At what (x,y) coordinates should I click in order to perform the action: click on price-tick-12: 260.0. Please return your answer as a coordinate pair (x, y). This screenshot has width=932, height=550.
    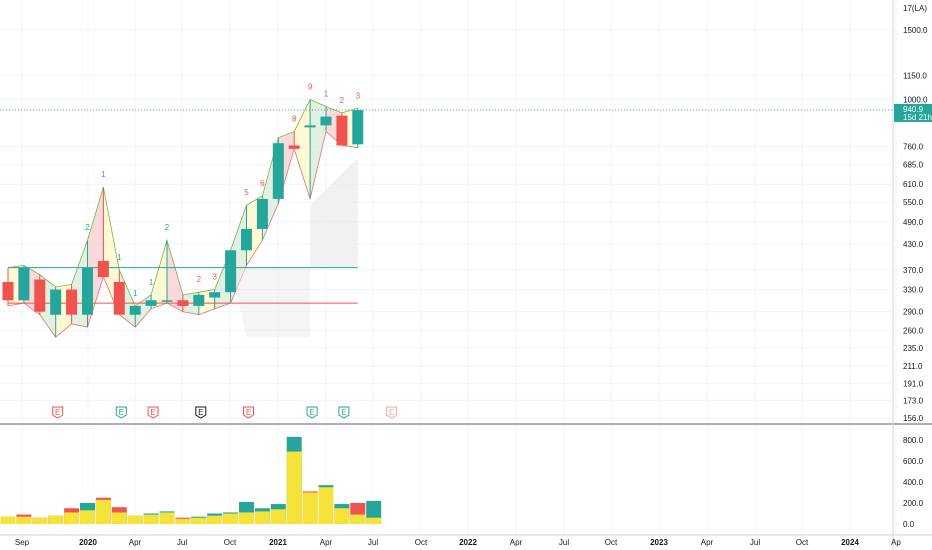
    Looking at the image, I should click on (913, 330).